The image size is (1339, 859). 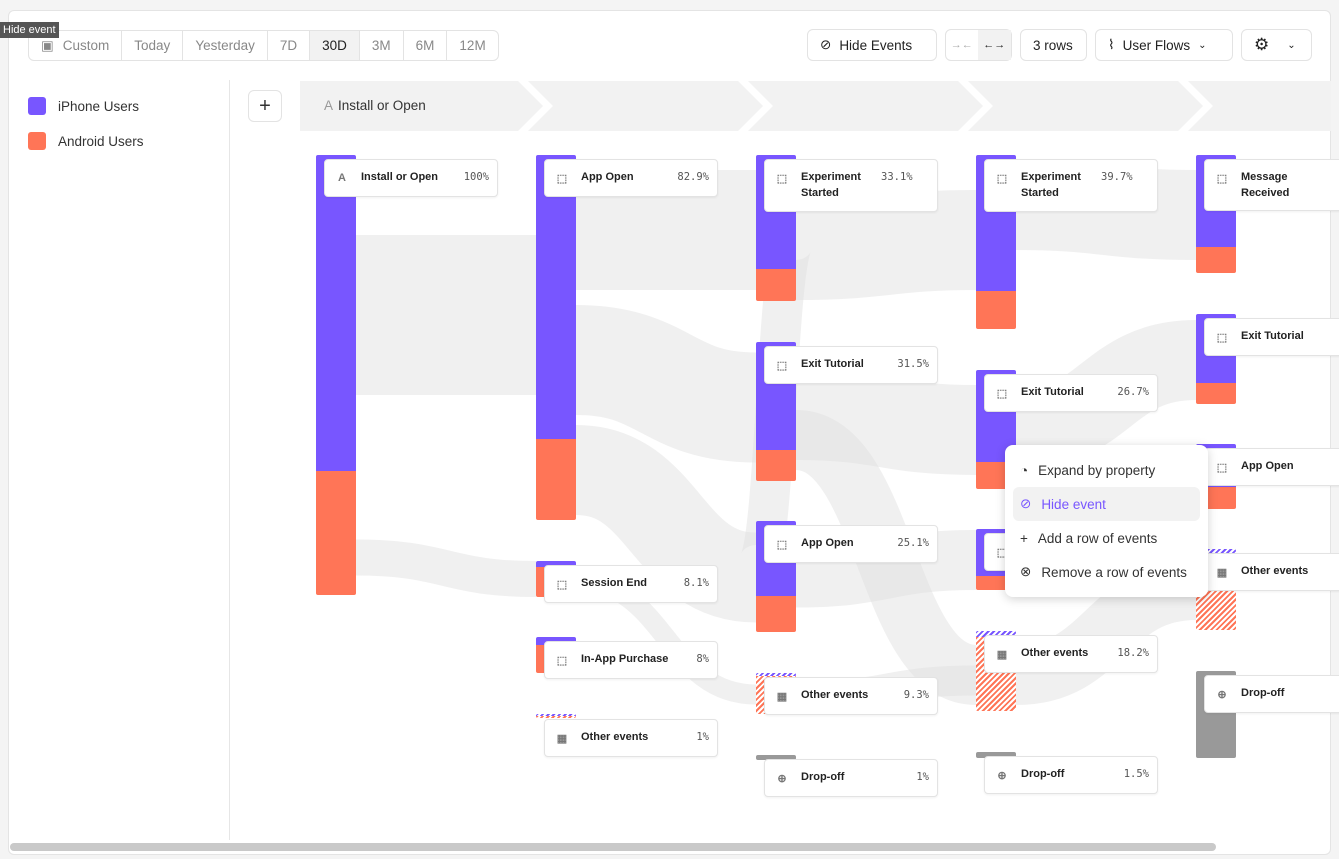 I want to click on node-card: ⬚ Session End 8.1%, so click(x=631, y=584).